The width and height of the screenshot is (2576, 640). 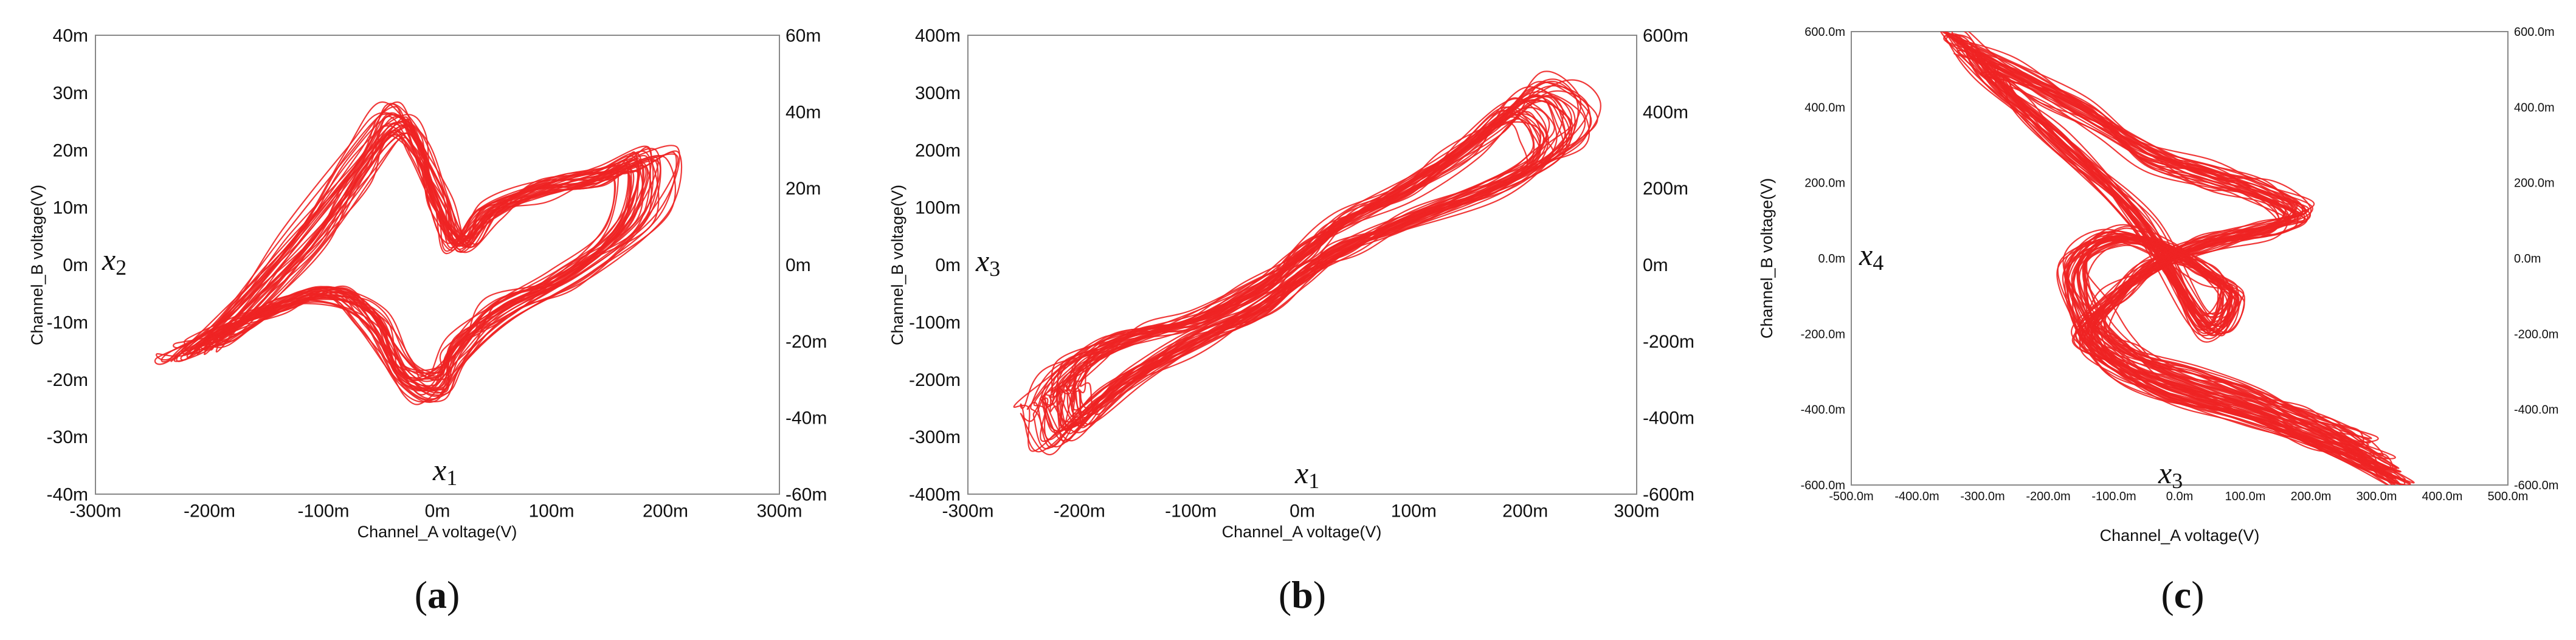 I want to click on right-tick-label: 200.0m, so click(x=2534, y=183).